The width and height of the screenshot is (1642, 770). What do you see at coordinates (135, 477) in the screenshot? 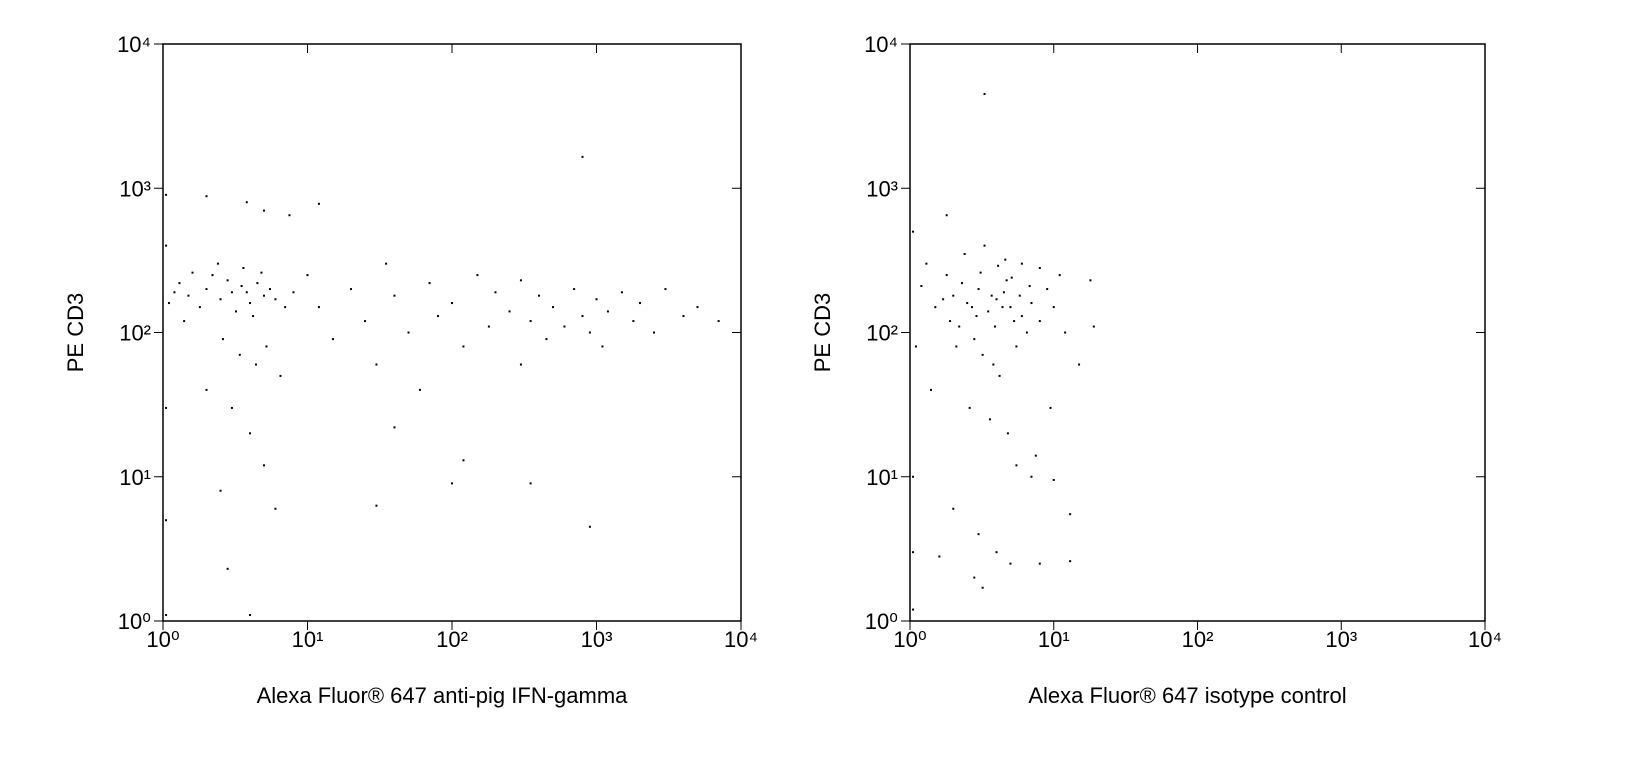
I see `y-tick-label: 10¹` at bounding box center [135, 477].